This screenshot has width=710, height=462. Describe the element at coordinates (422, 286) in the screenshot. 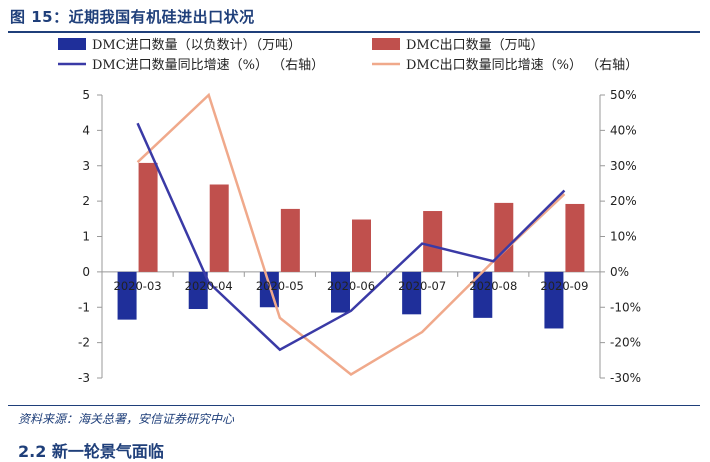

I see `category-label: 2020-07` at that location.